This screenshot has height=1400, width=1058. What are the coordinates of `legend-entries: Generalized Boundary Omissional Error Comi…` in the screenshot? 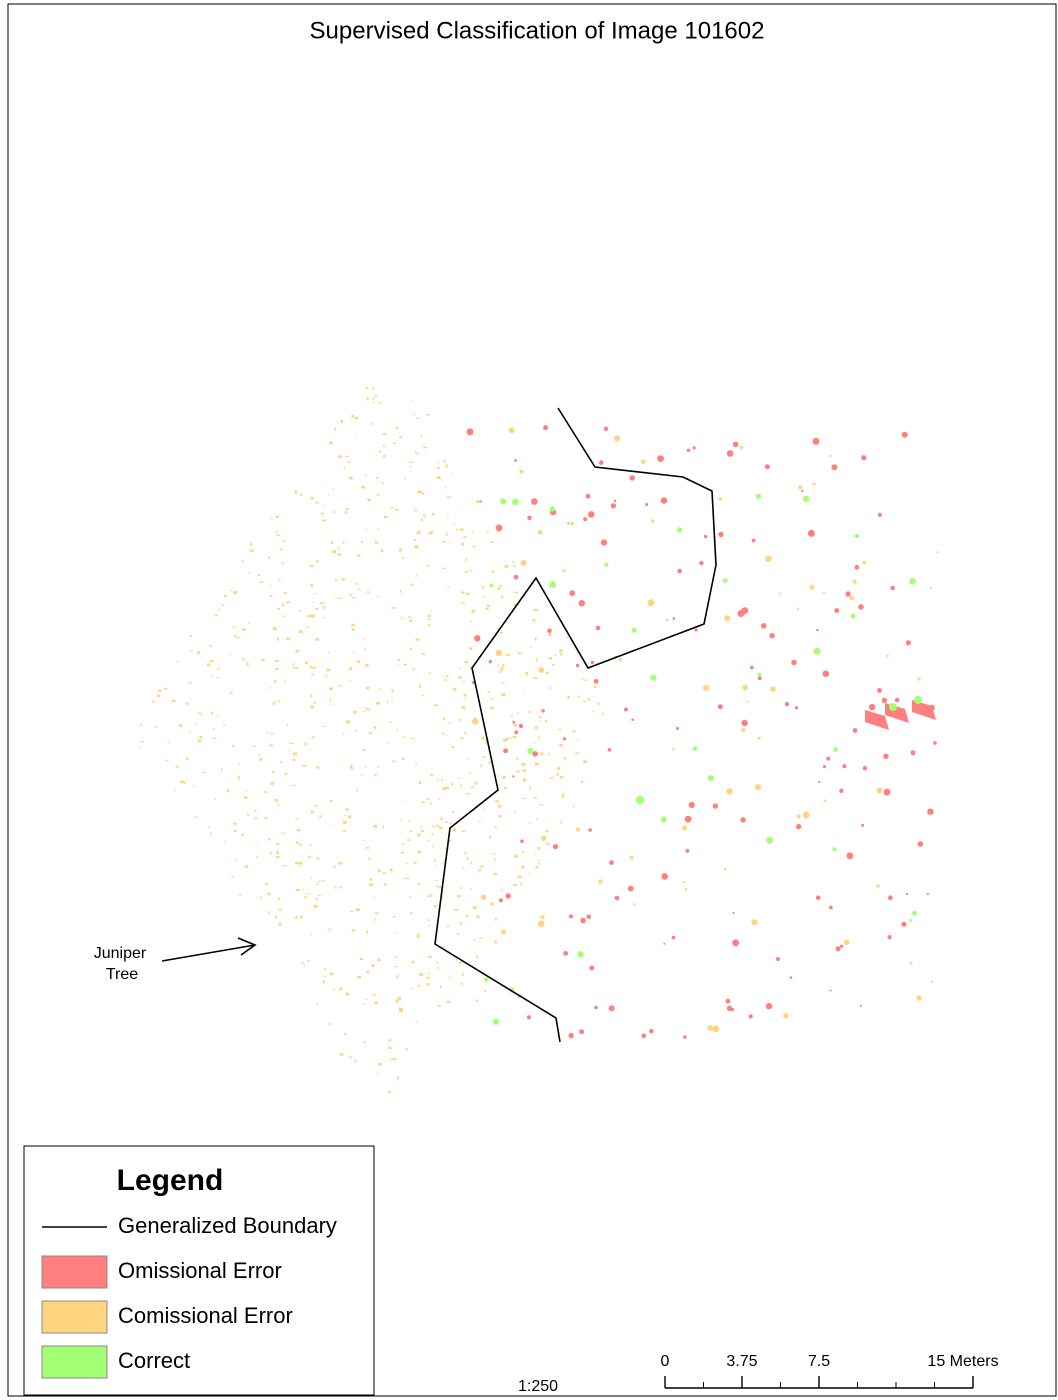 It's located at (189, 1296).